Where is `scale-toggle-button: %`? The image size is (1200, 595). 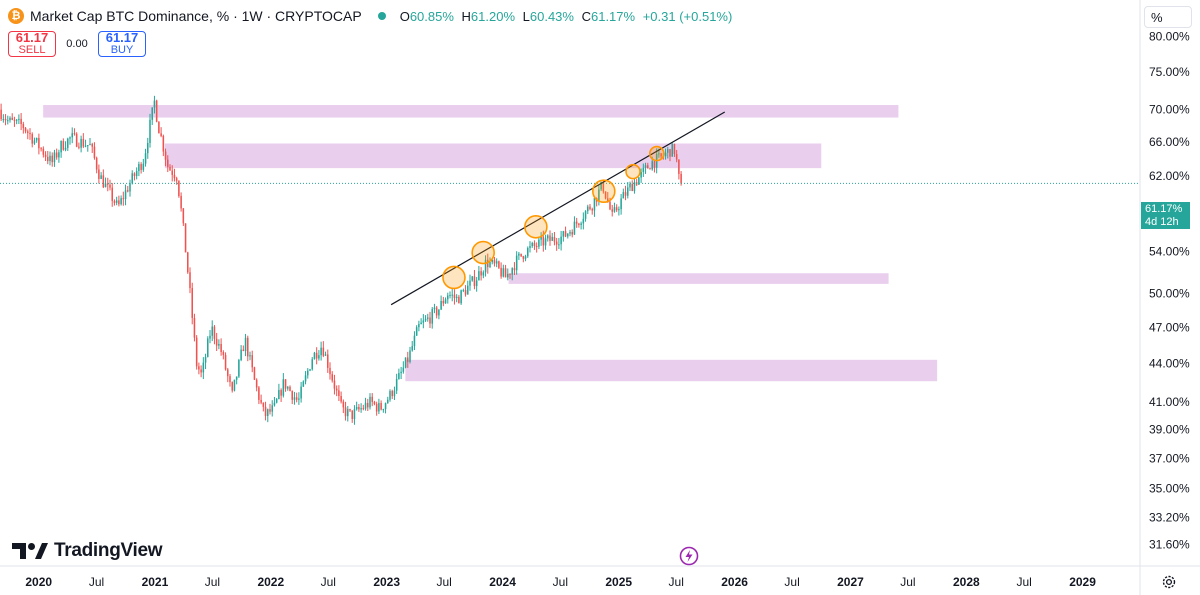
scale-toggle-button: % is located at coordinates (1168, 17).